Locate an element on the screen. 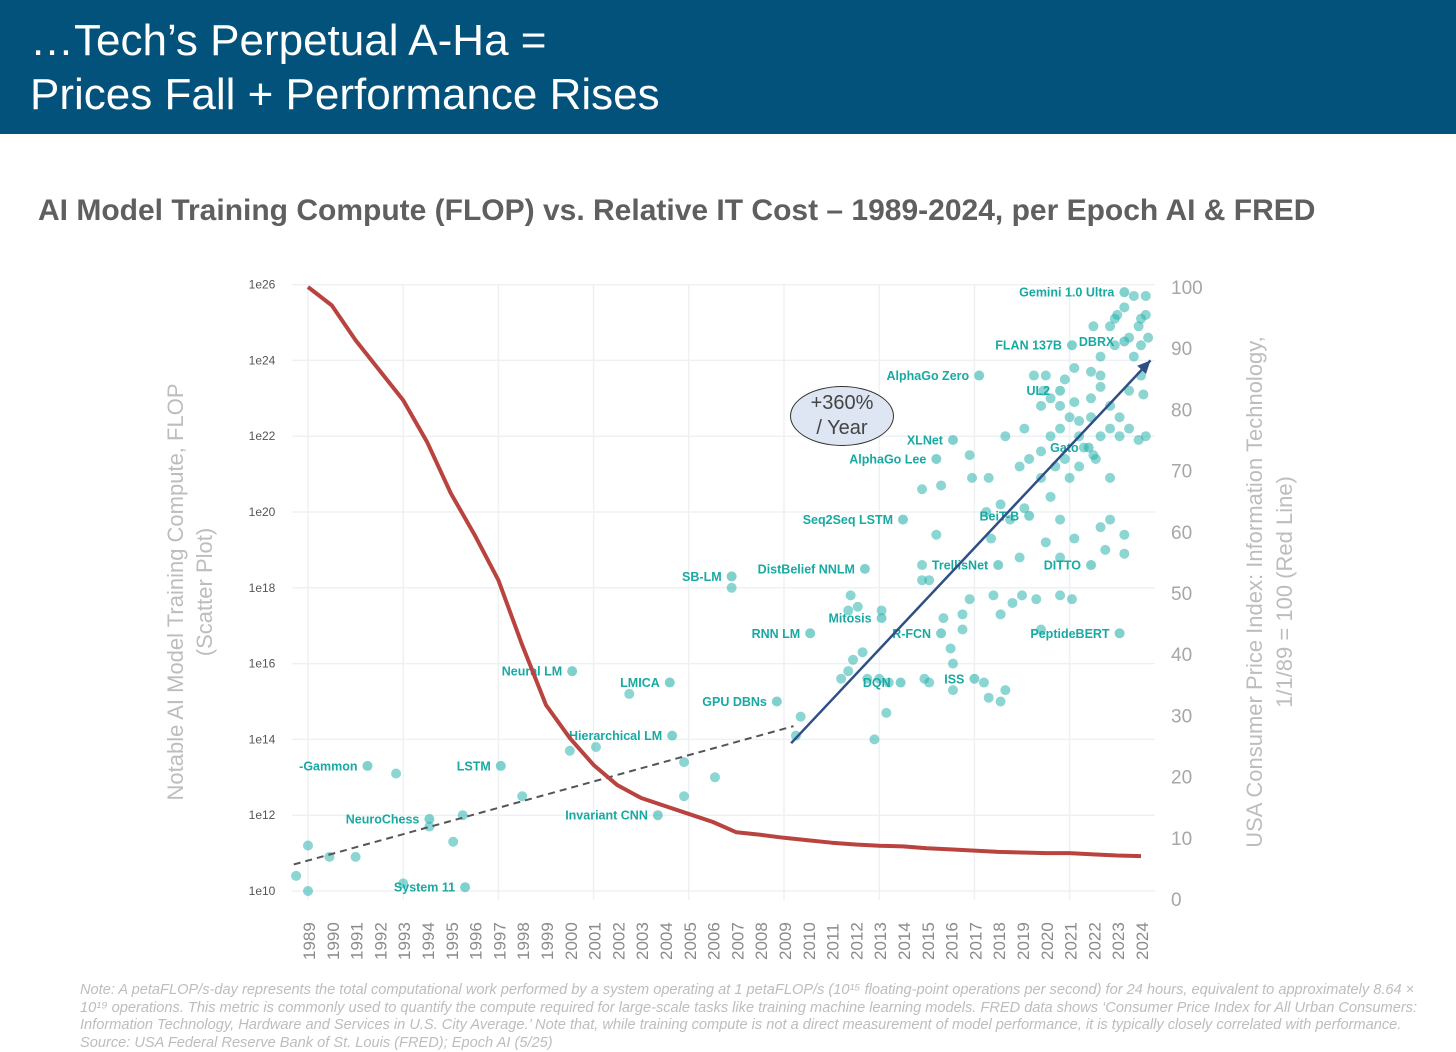  x-tick-label: 1991 is located at coordinates (357, 941).